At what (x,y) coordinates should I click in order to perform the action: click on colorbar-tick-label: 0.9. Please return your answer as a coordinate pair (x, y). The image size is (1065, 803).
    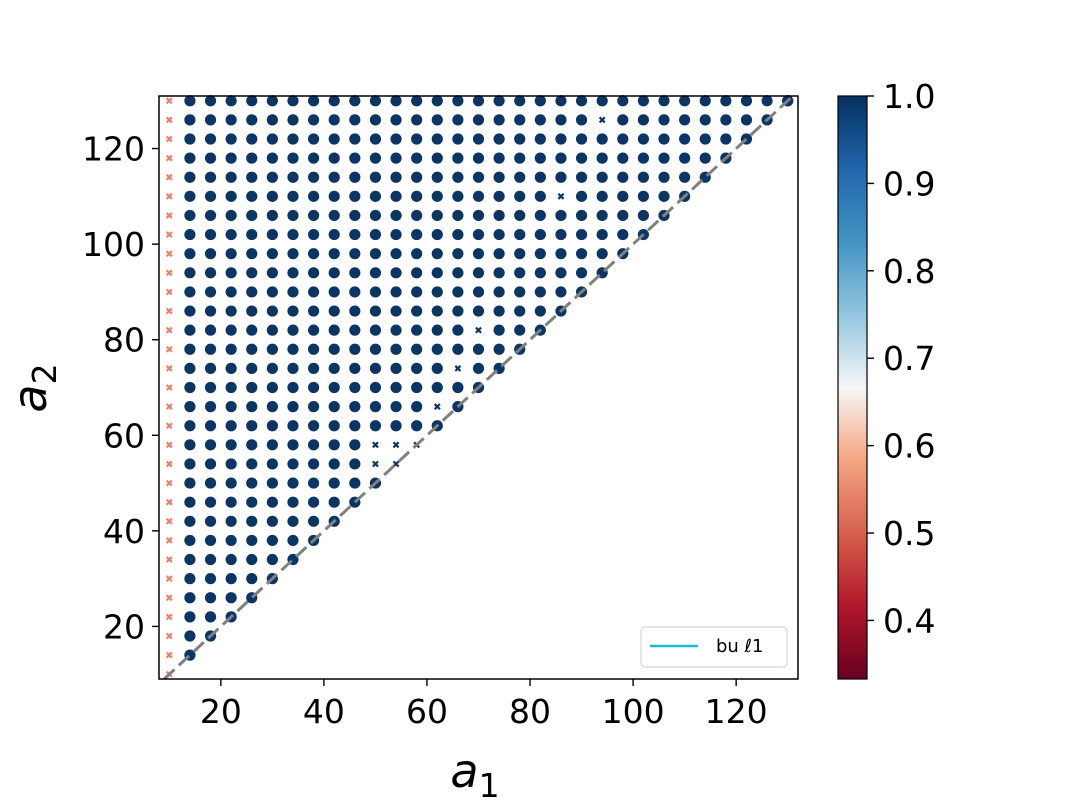
    Looking at the image, I should click on (909, 183).